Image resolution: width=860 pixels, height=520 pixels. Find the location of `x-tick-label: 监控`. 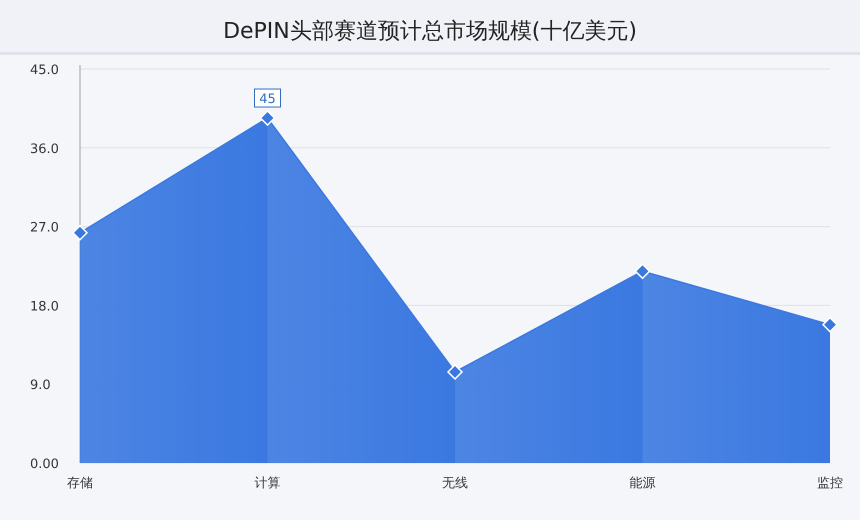

x-tick-label: 监控 is located at coordinates (830, 483).